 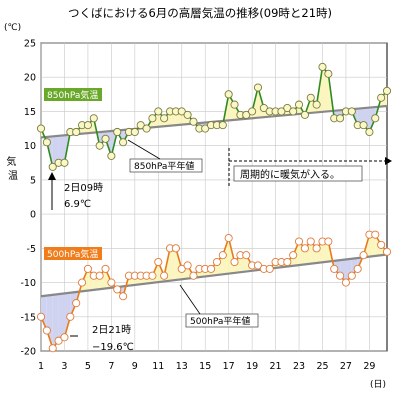 I want to click on y-tick-label: -20, so click(x=28, y=352).